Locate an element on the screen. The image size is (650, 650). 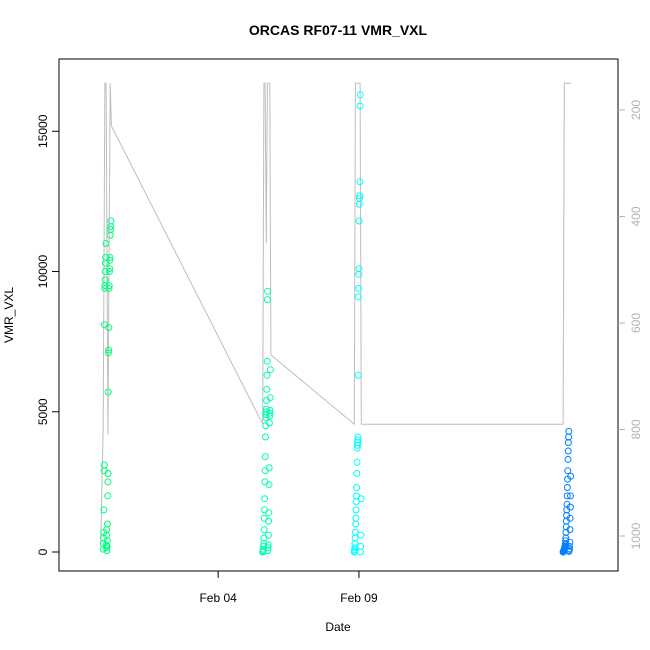
x-tick-label: Feb 04 is located at coordinates (218, 598).